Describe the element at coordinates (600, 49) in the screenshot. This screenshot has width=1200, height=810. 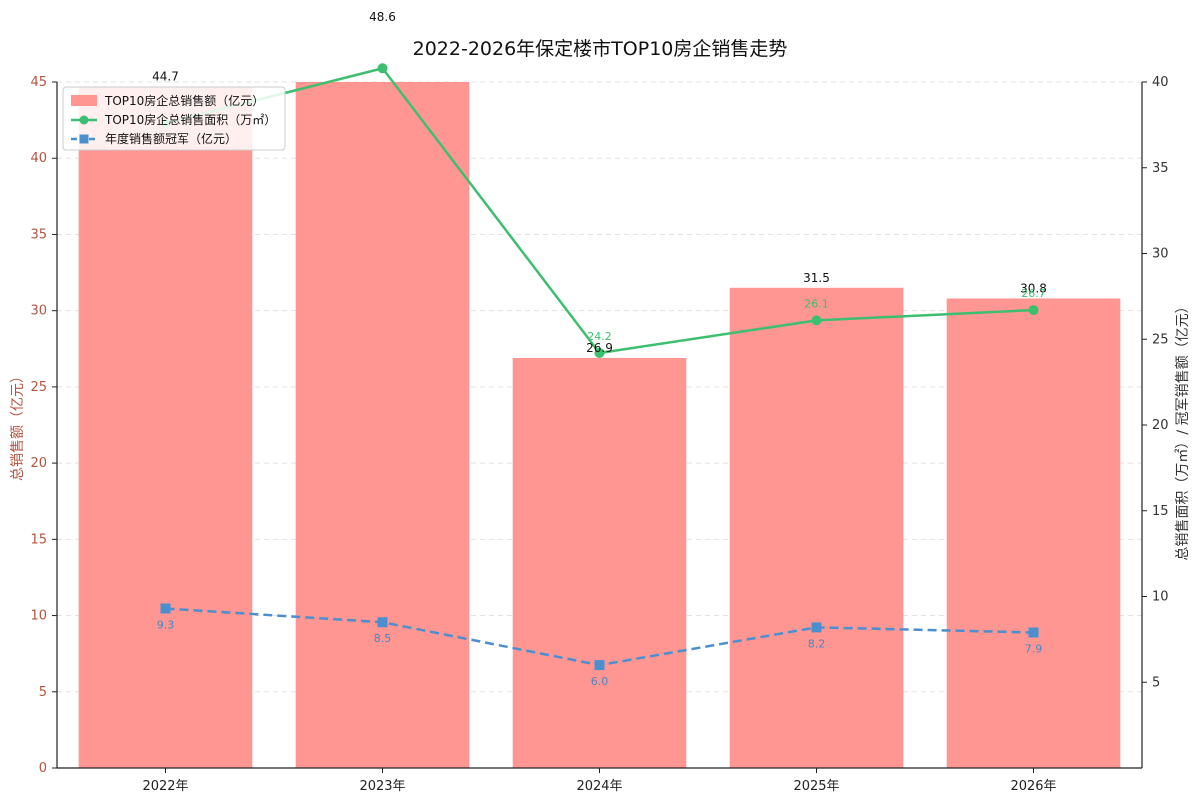
I see `chart-title: 2022-2026年保定楼市TOP10房企销售走势` at that location.